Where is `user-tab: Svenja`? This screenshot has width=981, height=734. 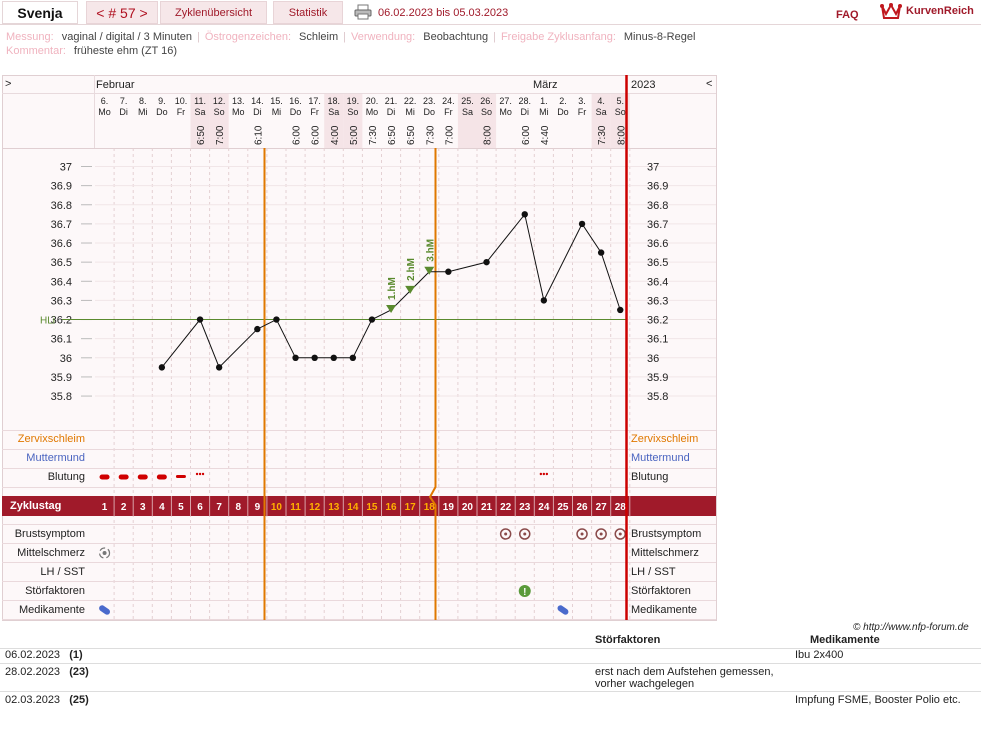
user-tab: Svenja is located at coordinates (40, 12).